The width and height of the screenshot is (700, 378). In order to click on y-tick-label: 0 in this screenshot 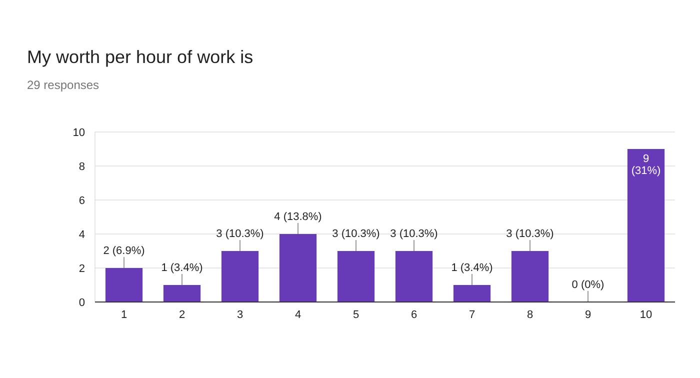, I will do `click(81, 303)`.